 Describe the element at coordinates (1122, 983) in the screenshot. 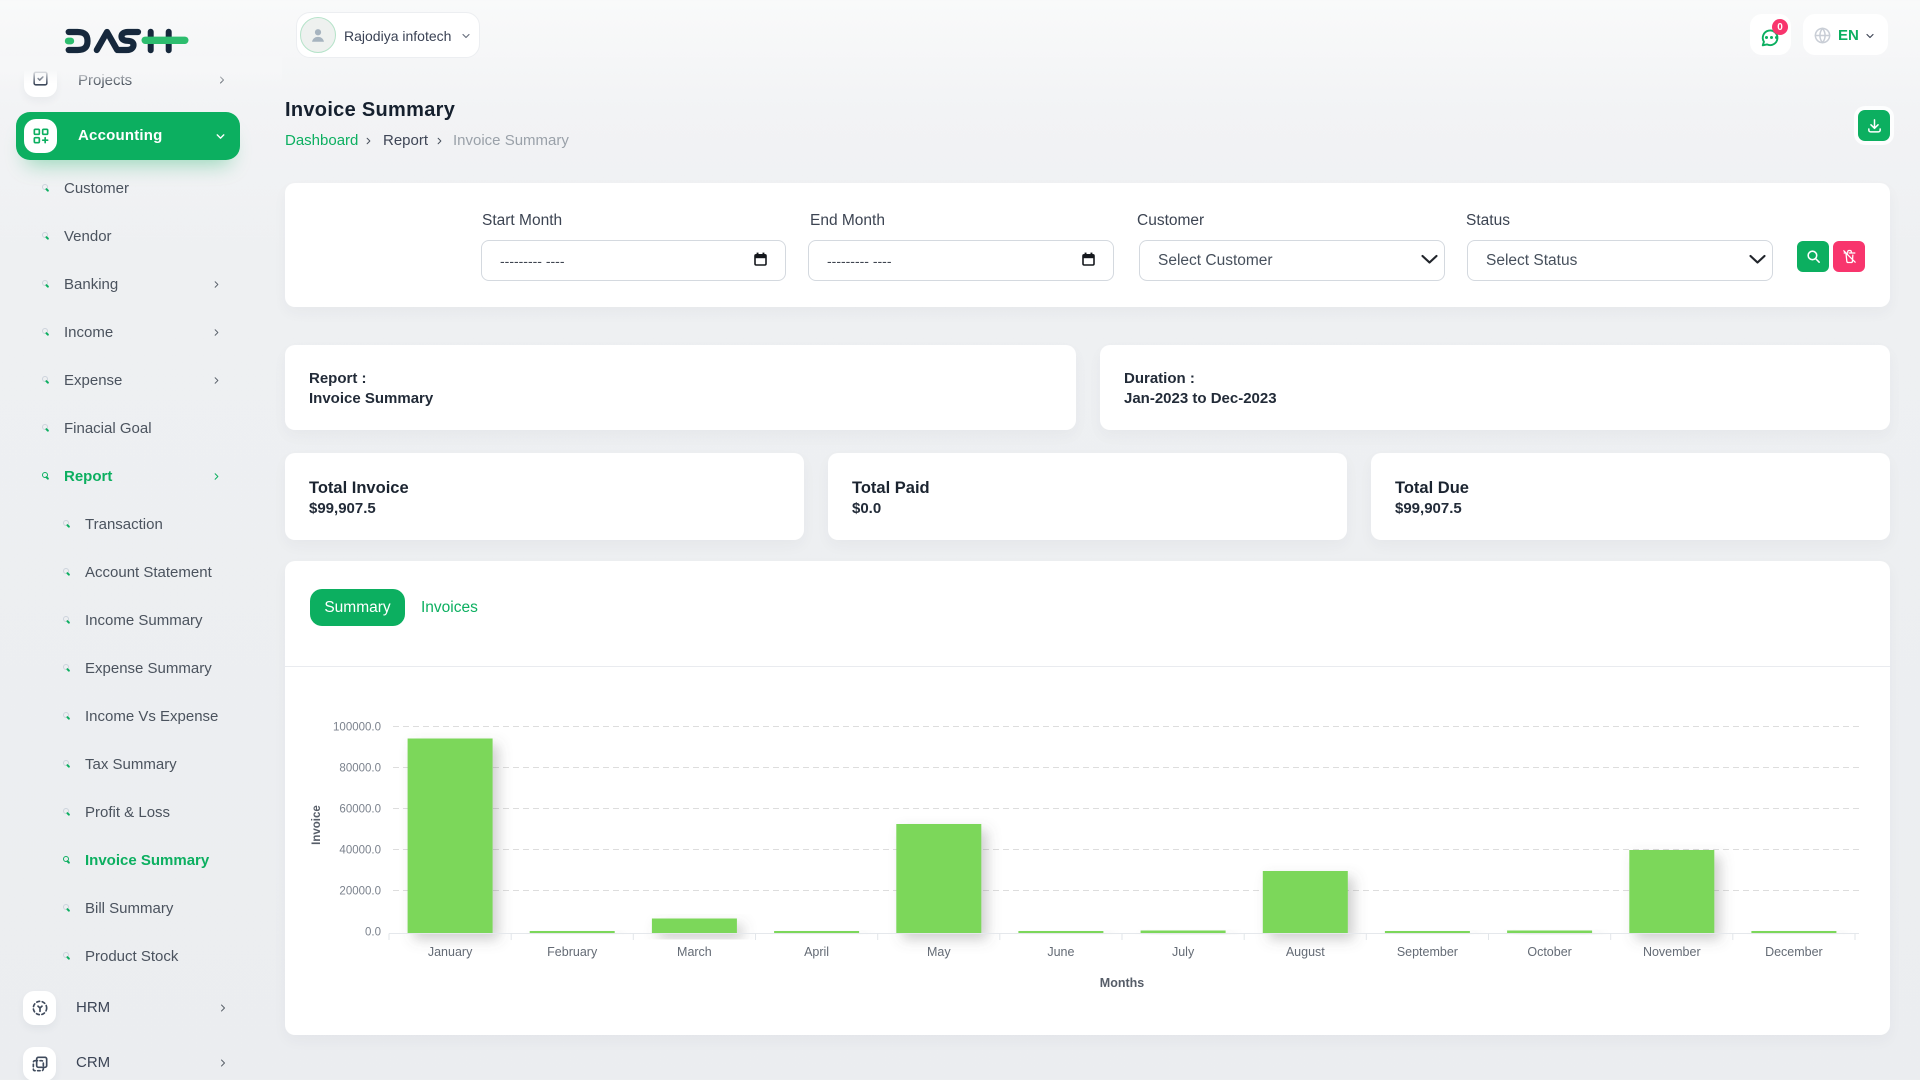

I see `svg-text: Months` at that location.